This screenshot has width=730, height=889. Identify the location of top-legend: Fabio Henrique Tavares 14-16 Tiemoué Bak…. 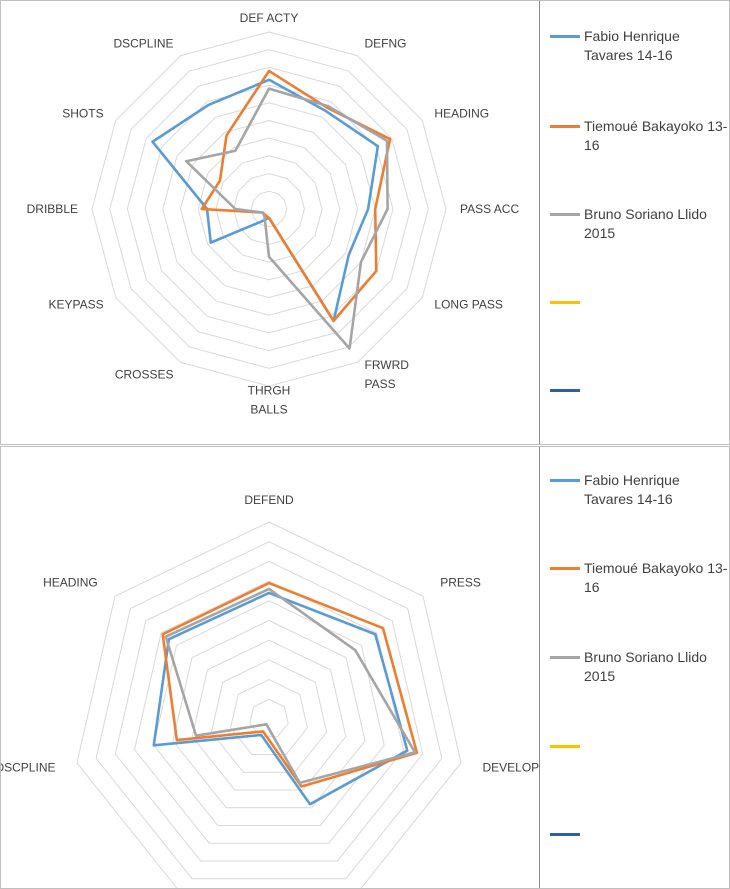
(640, 222).